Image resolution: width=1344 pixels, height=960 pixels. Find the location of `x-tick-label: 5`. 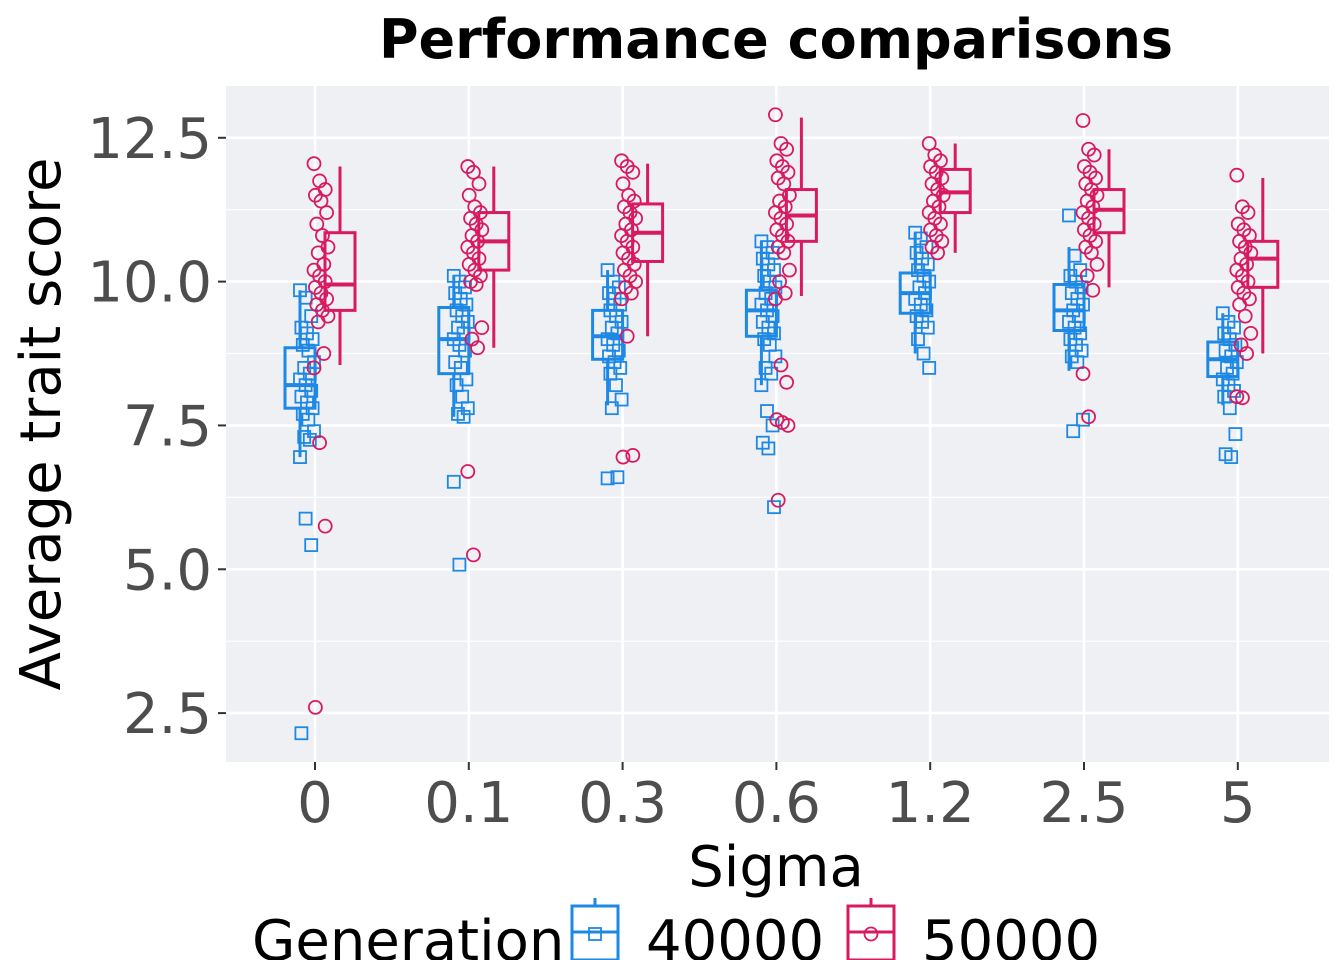

x-tick-label: 5 is located at coordinates (1238, 803).